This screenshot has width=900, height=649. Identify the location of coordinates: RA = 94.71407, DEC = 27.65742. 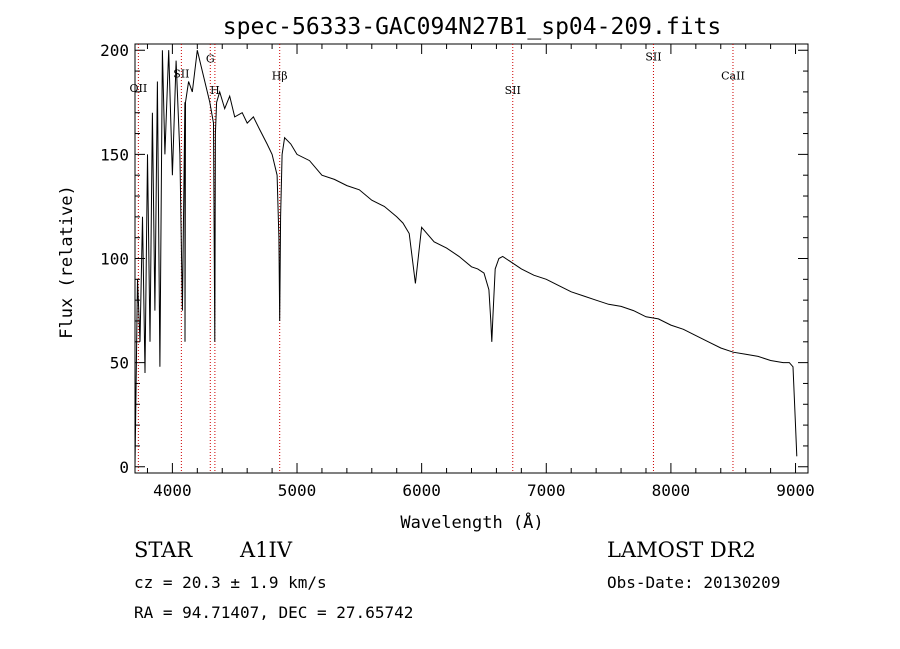
(274, 612).